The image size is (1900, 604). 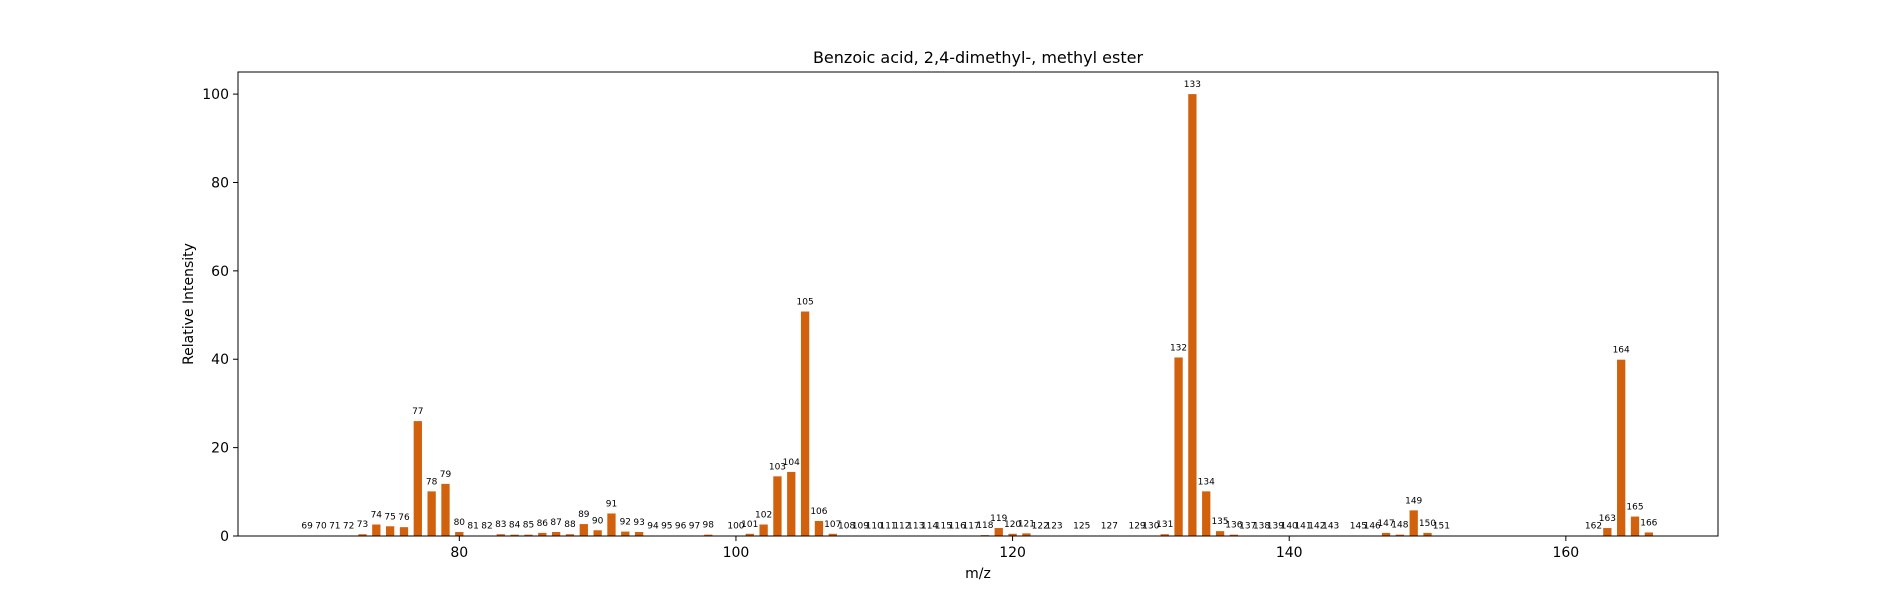 I want to click on bar-label: 104, so click(x=791, y=463).